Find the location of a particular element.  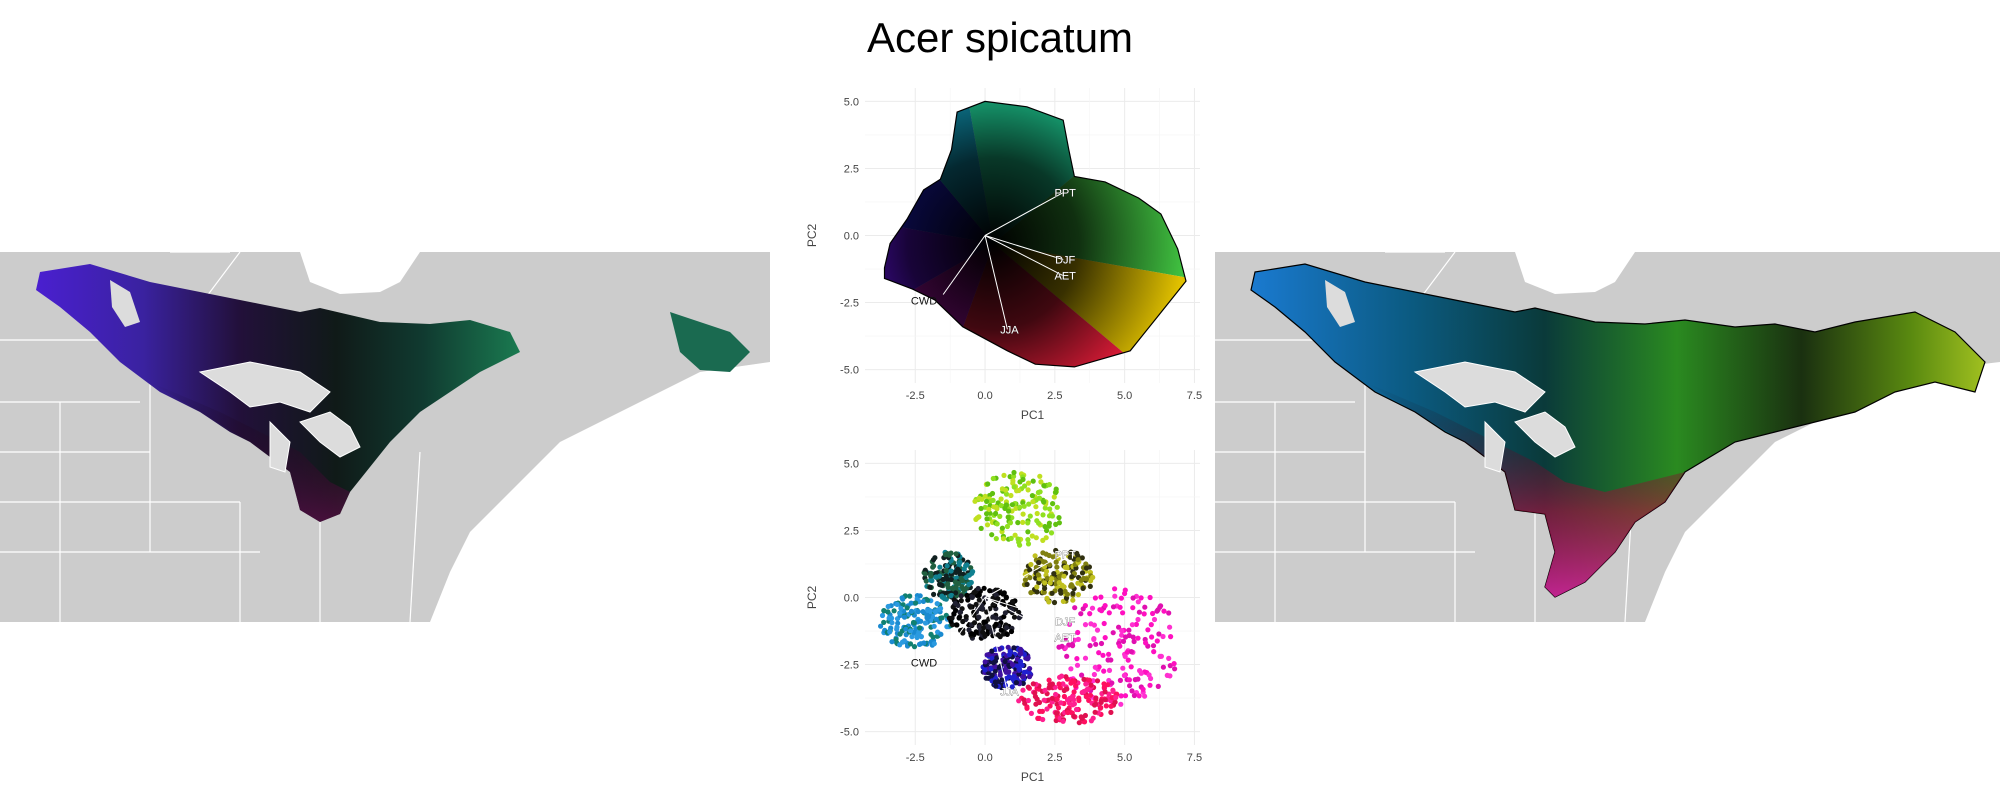

x-tick-label: 7.5 is located at coordinates (1194, 758).